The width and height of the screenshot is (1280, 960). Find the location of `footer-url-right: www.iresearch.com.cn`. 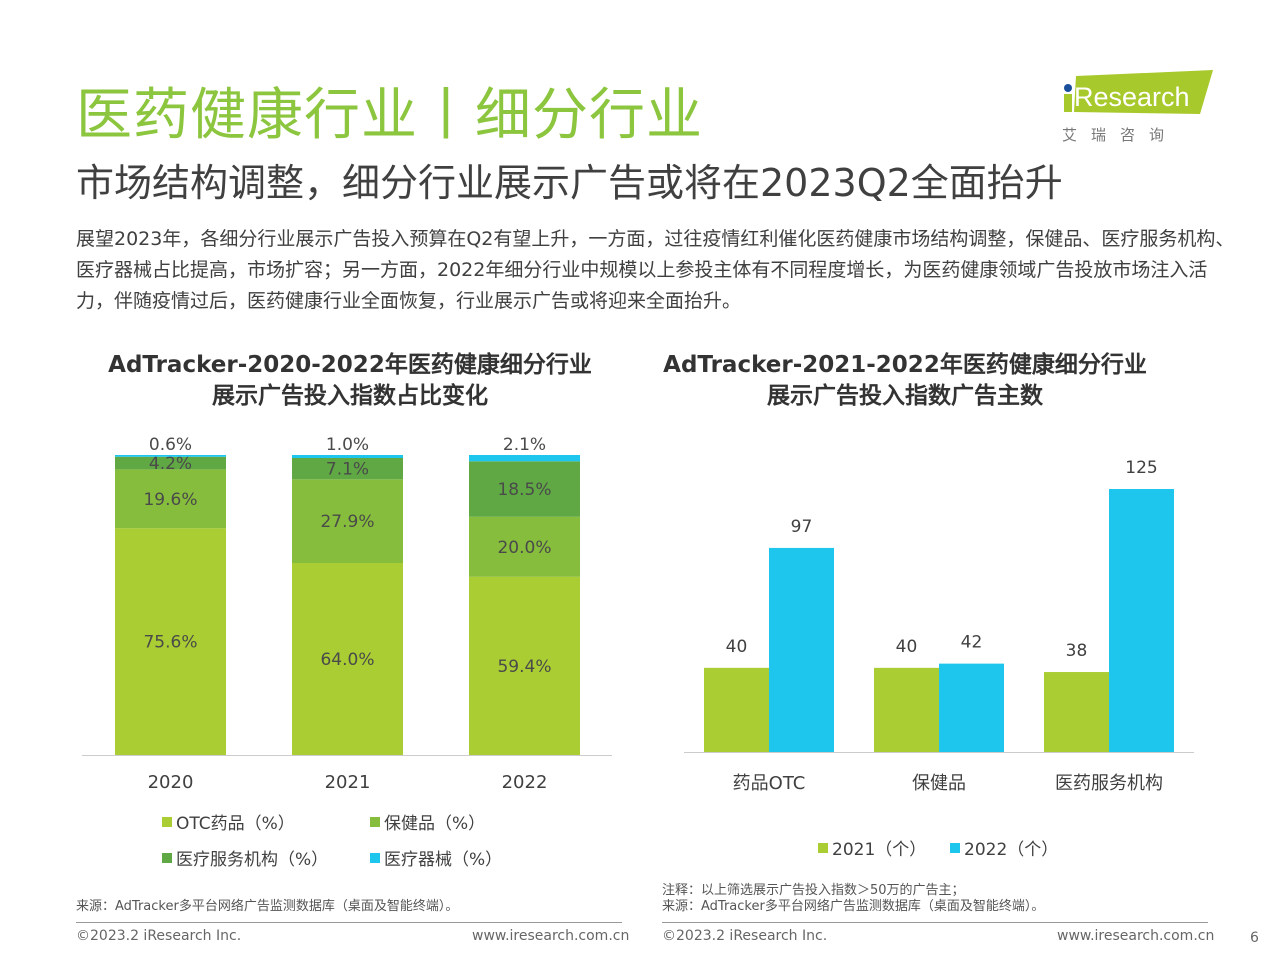

footer-url-right: www.iresearch.com.cn is located at coordinates (1136, 936).